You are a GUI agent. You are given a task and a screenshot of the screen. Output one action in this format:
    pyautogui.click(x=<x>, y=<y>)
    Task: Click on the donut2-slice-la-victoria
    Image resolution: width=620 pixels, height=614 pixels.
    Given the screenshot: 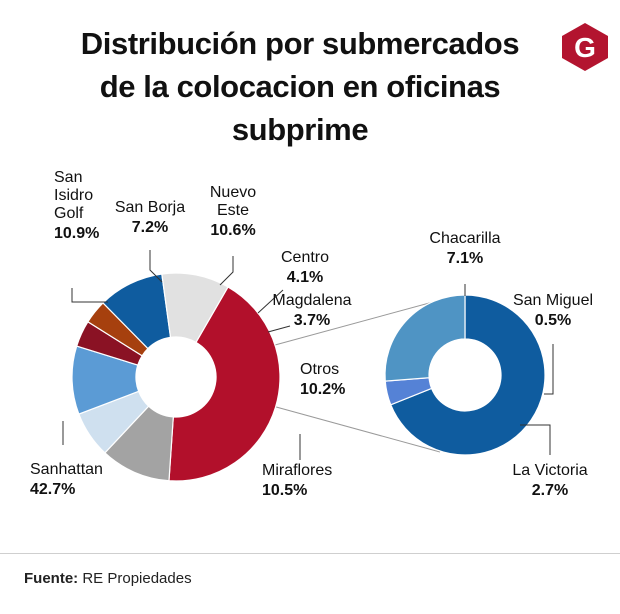 What is the action you would take?
    pyautogui.click(x=425, y=338)
    